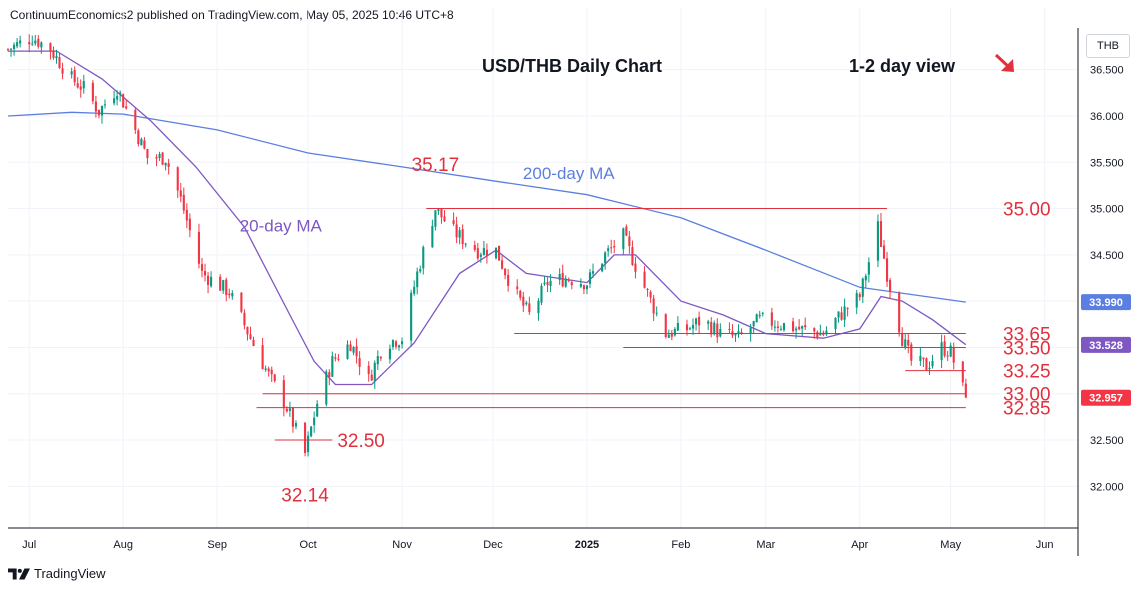  What do you see at coordinates (1106, 303) in the screenshot?
I see `price-tag-label: 33.990` at bounding box center [1106, 303].